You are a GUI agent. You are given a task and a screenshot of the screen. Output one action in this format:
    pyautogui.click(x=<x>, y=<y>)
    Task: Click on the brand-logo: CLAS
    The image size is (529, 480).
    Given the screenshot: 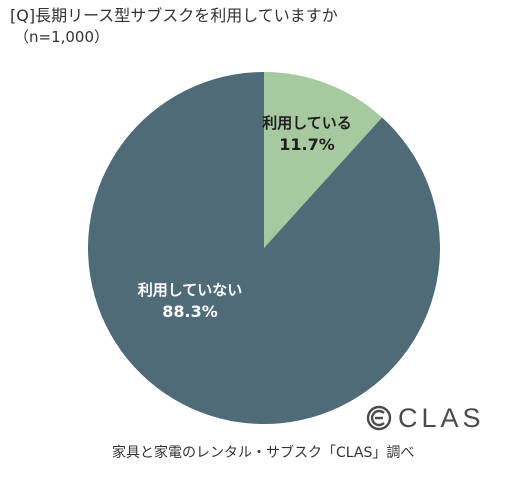 What is the action you would take?
    pyautogui.click(x=425, y=418)
    